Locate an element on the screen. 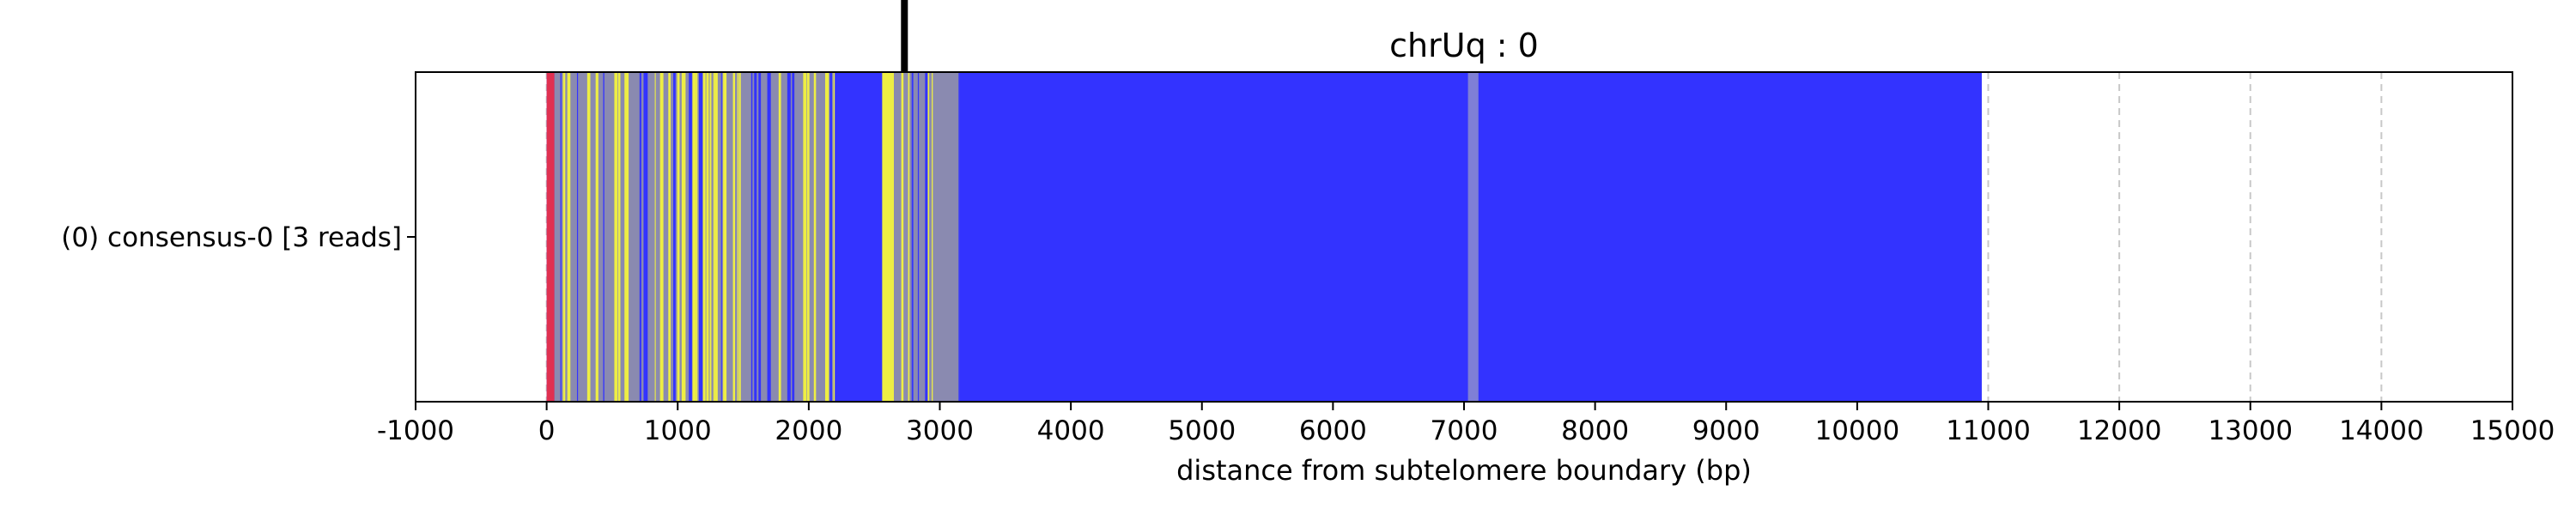  x-tick-label: -1000 is located at coordinates (415, 430).